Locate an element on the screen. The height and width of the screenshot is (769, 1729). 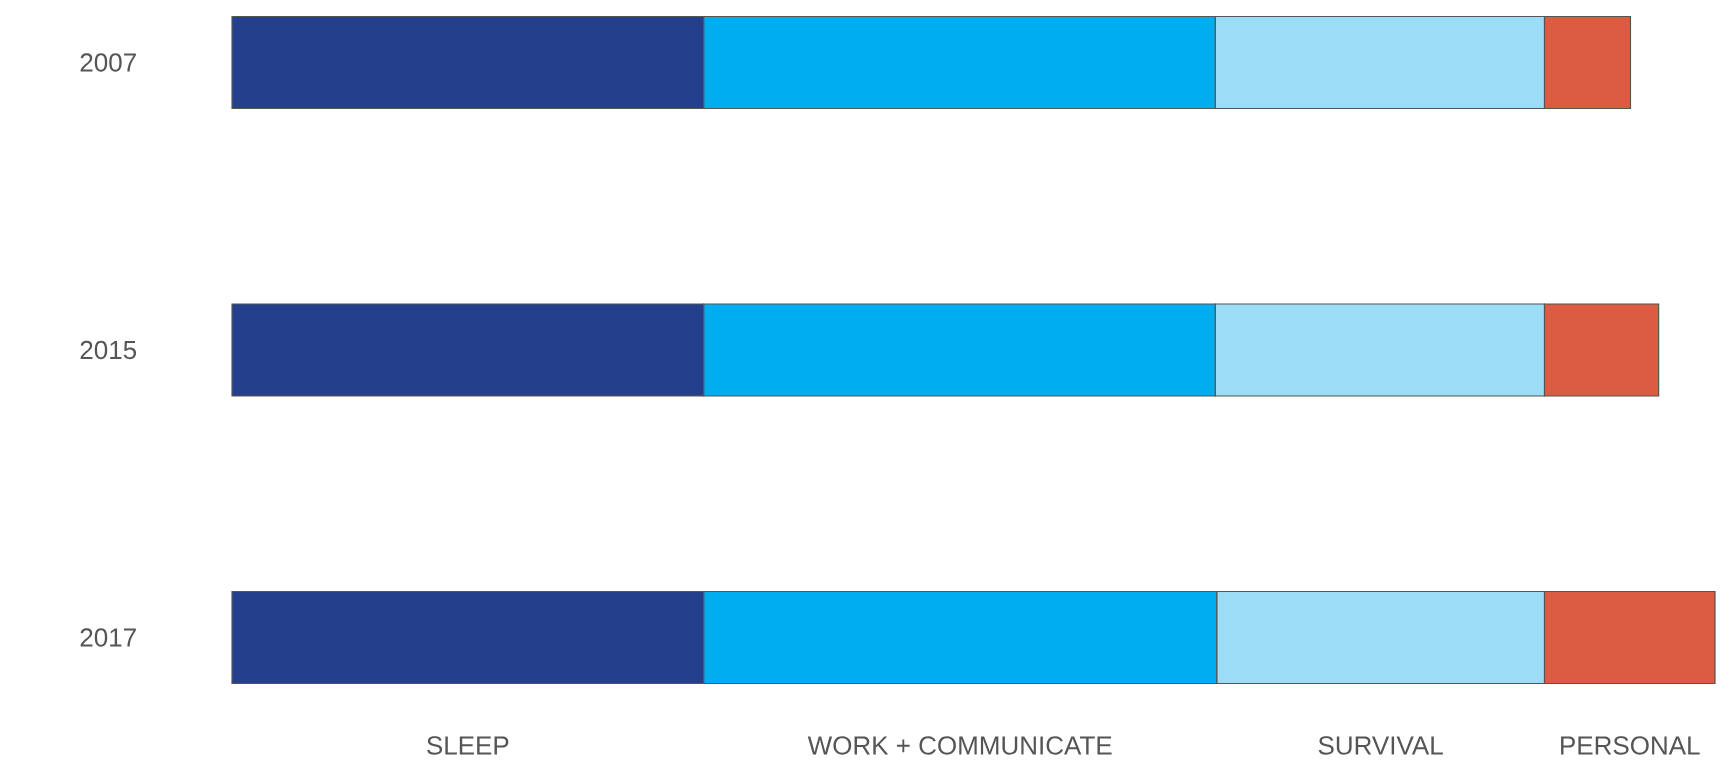
text: SLEEP is located at coordinates (468, 745).